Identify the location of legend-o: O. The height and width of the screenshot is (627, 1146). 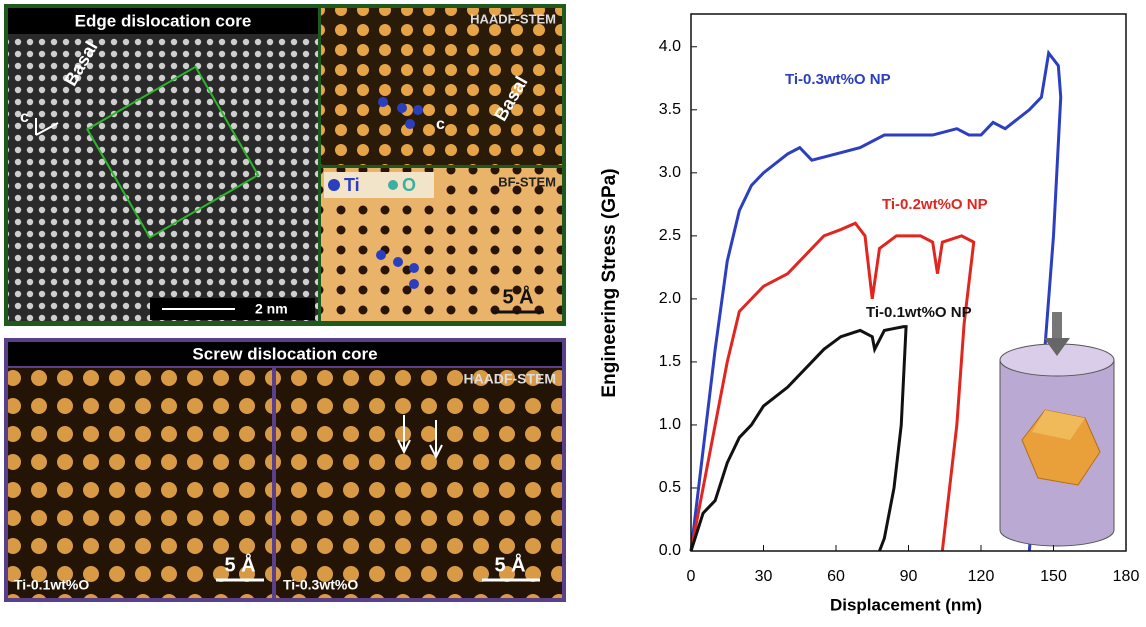
(409, 185).